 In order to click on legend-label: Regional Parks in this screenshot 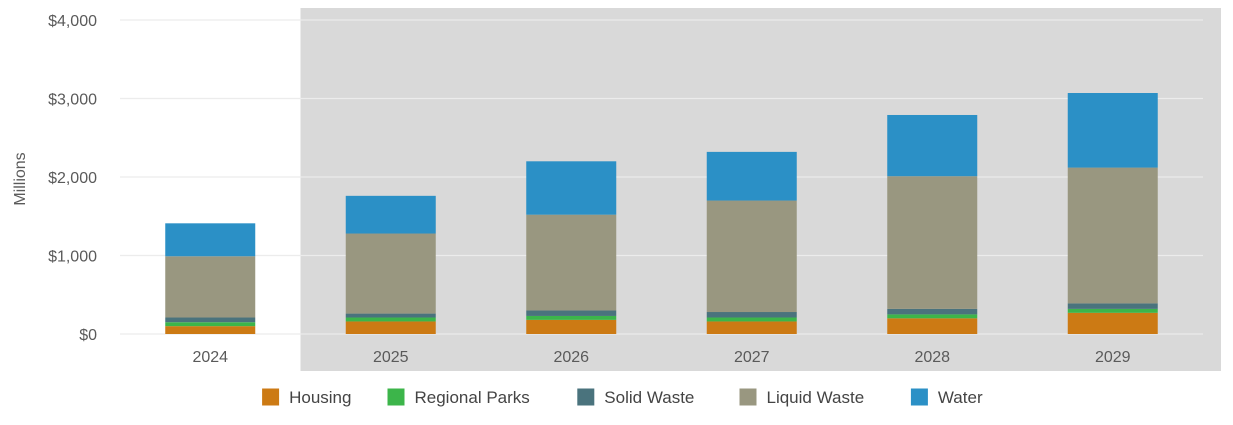, I will do `click(472, 397)`.